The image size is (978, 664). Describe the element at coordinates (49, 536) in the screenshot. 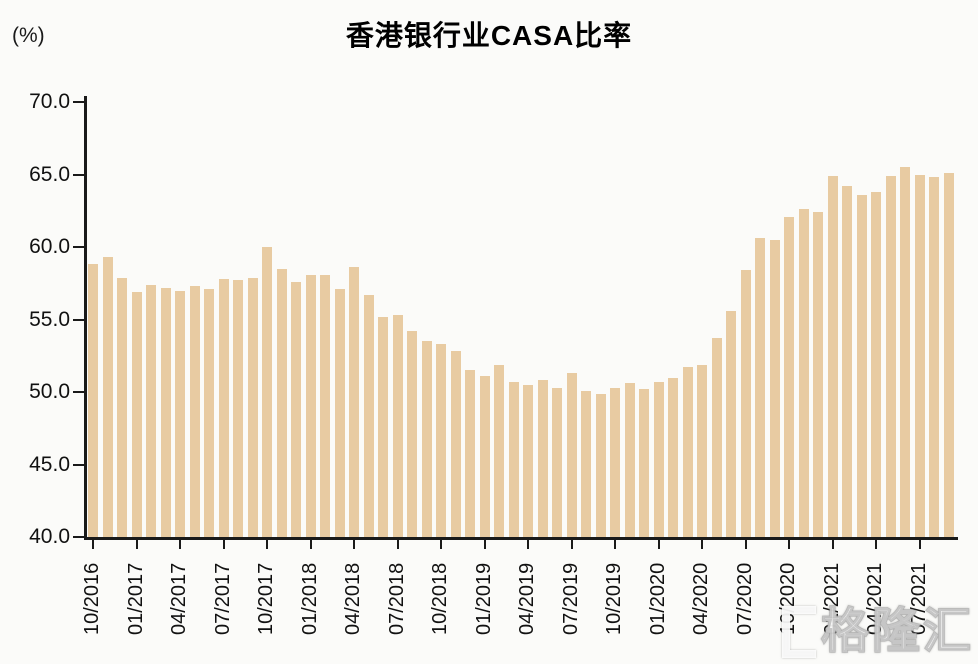

I see `y-tick-label: 40.0` at that location.